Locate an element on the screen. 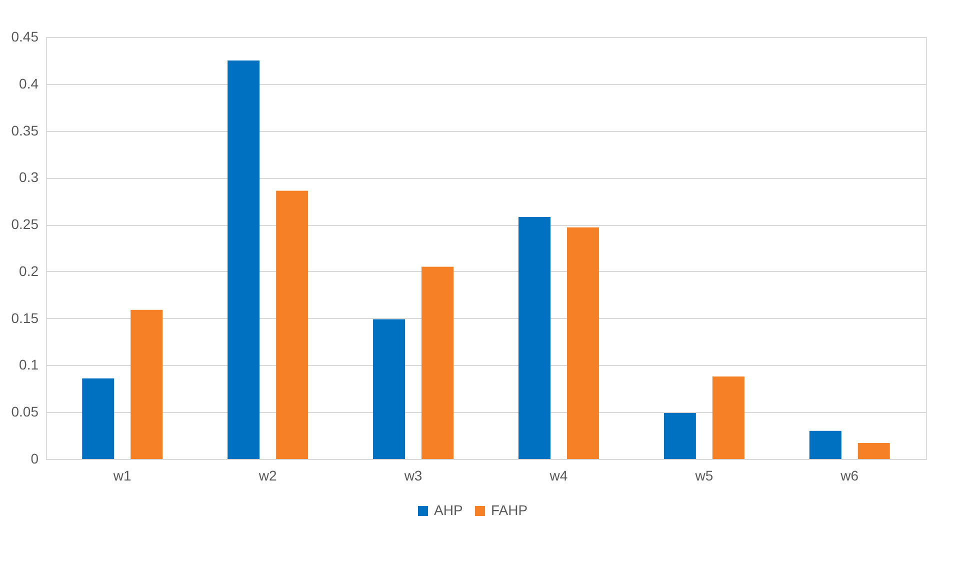 Image resolution: width=973 pixels, height=580 pixels. x-tick-label: w4 is located at coordinates (558, 476).